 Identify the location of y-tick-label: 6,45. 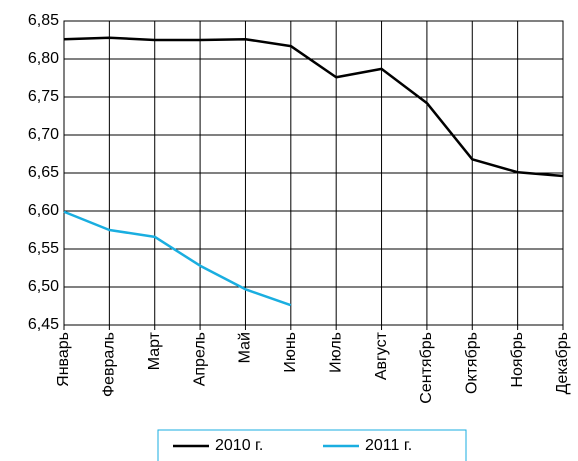
(43, 324).